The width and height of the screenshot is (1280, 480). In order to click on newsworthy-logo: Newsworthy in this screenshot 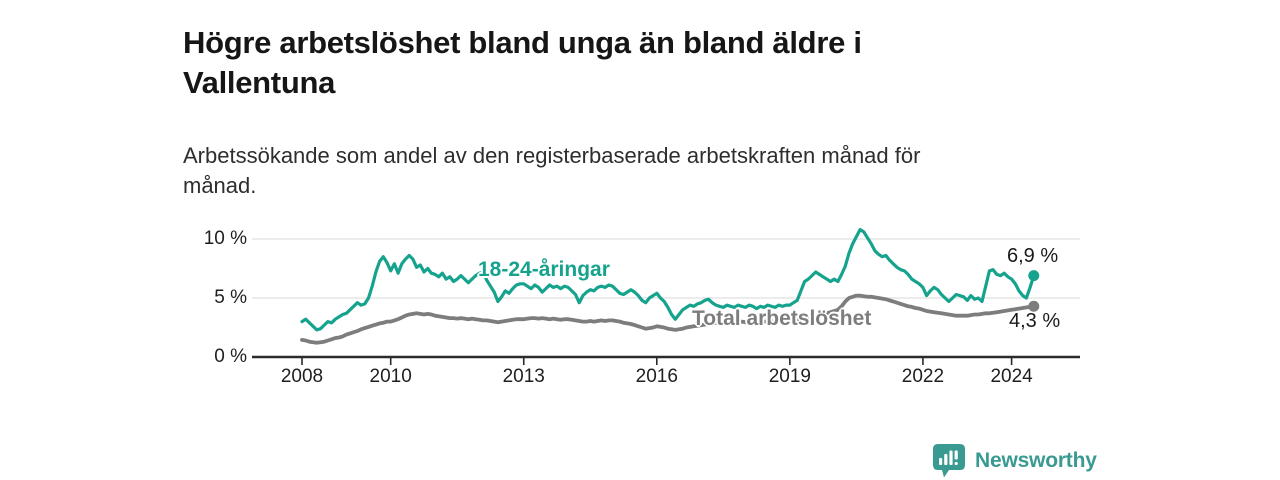, I will do `click(1014, 461)`.